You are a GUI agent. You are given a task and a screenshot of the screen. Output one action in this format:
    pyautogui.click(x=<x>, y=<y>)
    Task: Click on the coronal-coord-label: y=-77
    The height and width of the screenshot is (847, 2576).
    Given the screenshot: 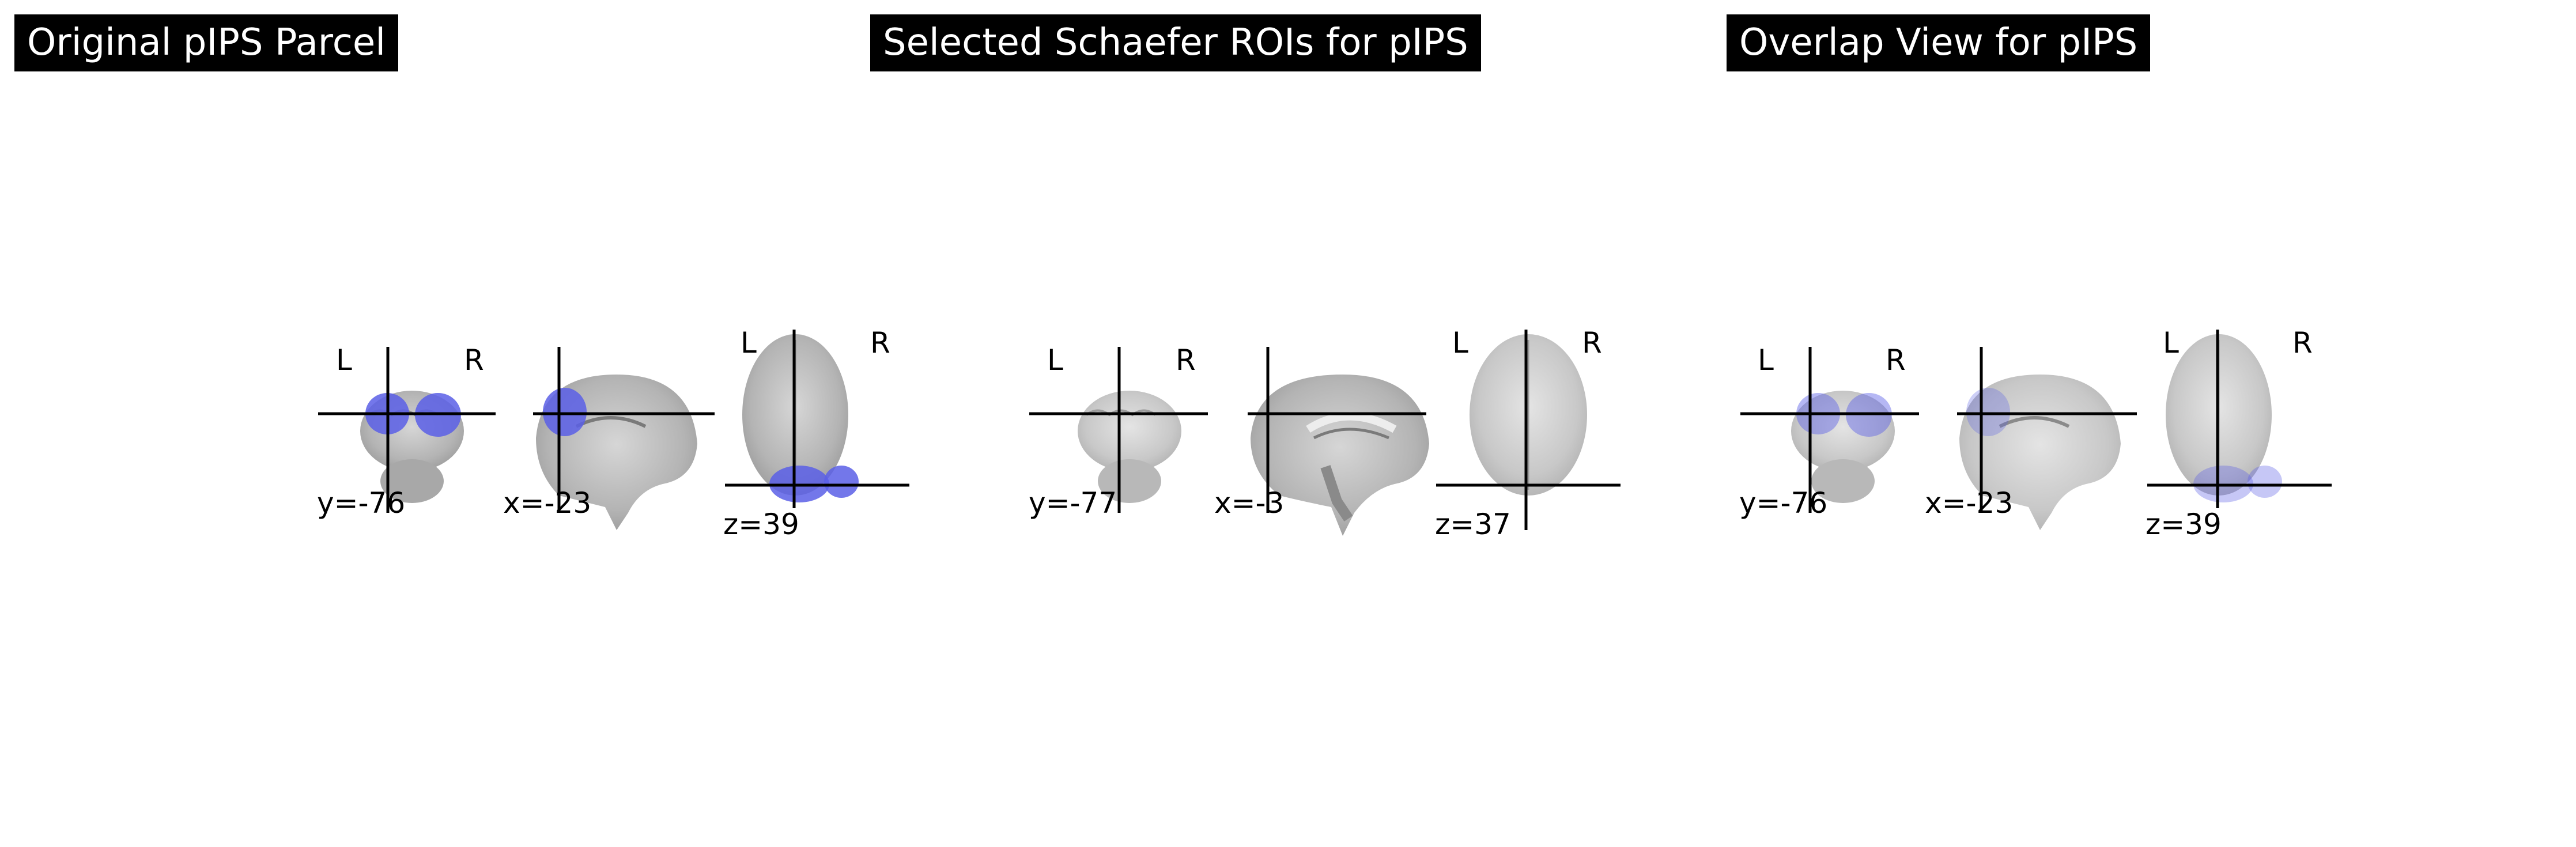 What is the action you would take?
    pyautogui.click(x=1073, y=503)
    